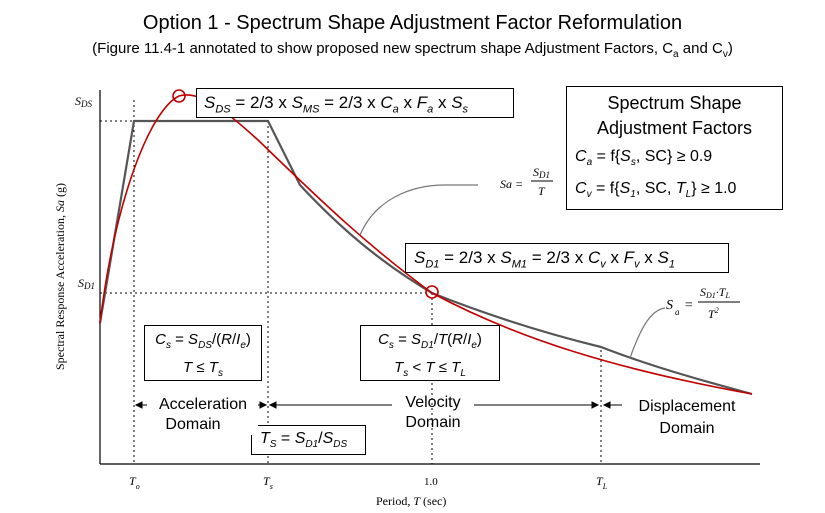 This screenshot has height=513, width=825. What do you see at coordinates (602, 482) in the screenshot?
I see `tl-tick-label: TL` at bounding box center [602, 482].